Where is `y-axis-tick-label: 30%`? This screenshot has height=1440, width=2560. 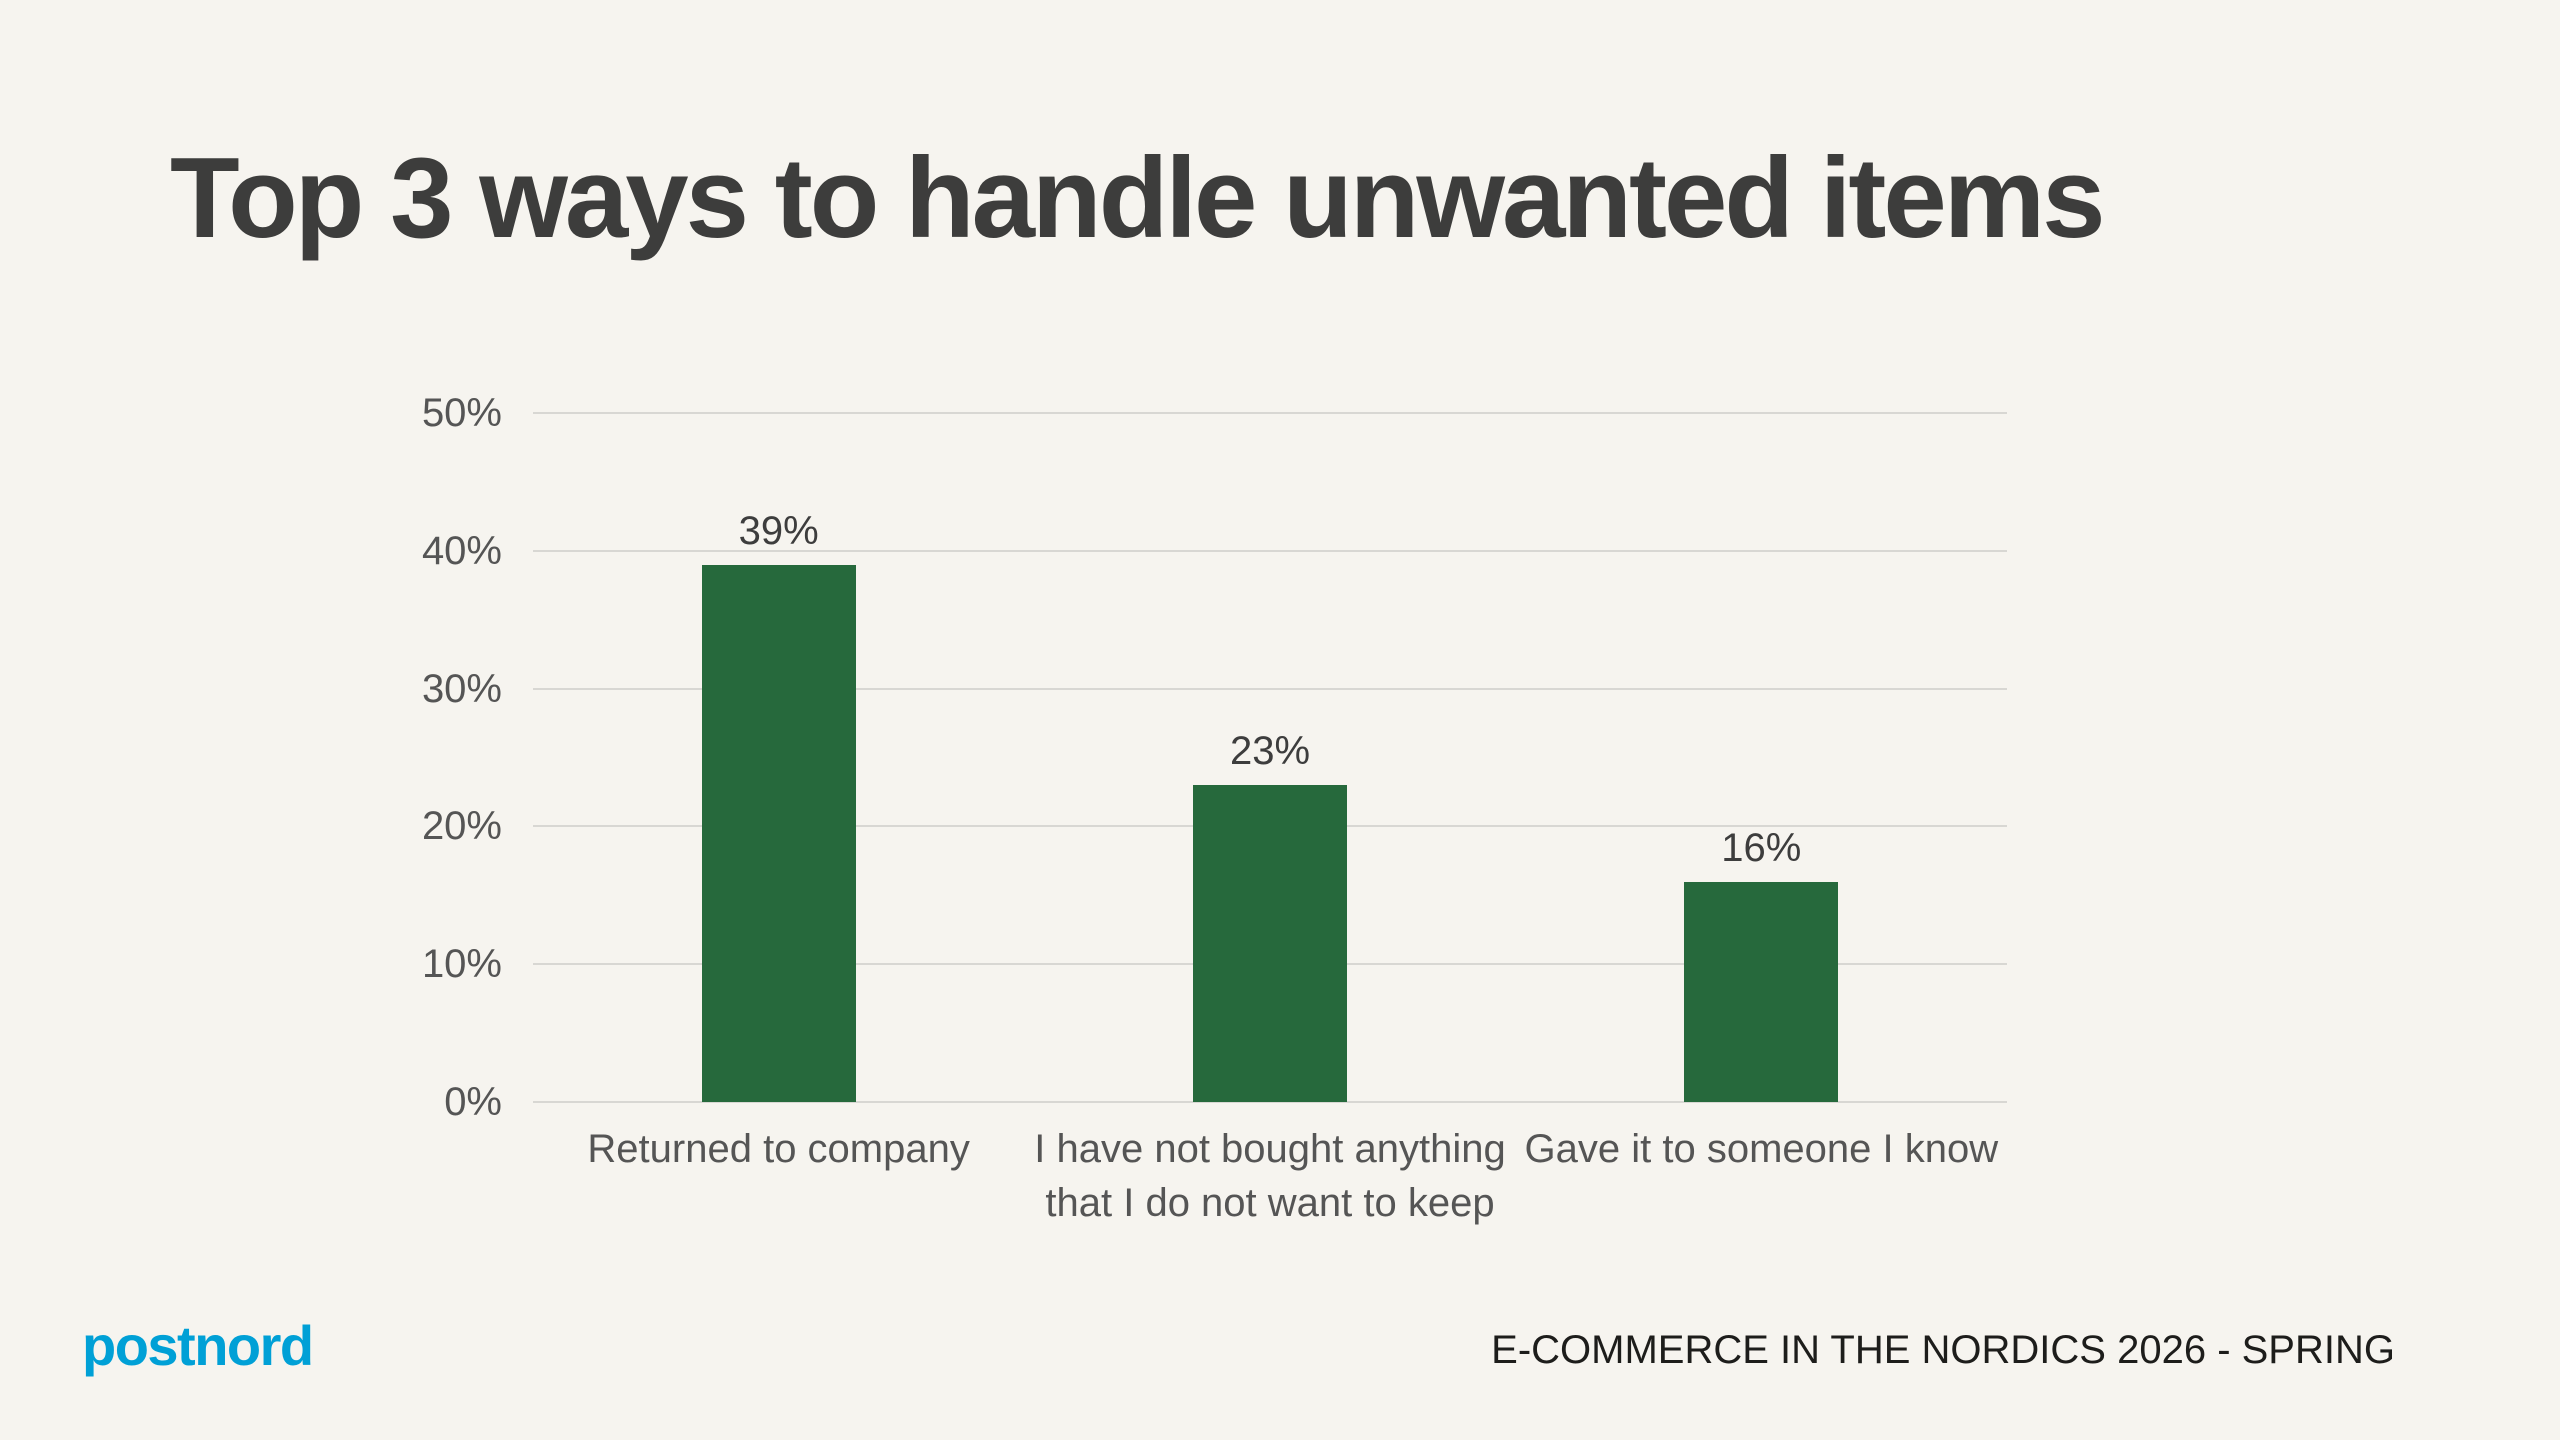
y-axis-tick-label: 30% is located at coordinates (461, 688).